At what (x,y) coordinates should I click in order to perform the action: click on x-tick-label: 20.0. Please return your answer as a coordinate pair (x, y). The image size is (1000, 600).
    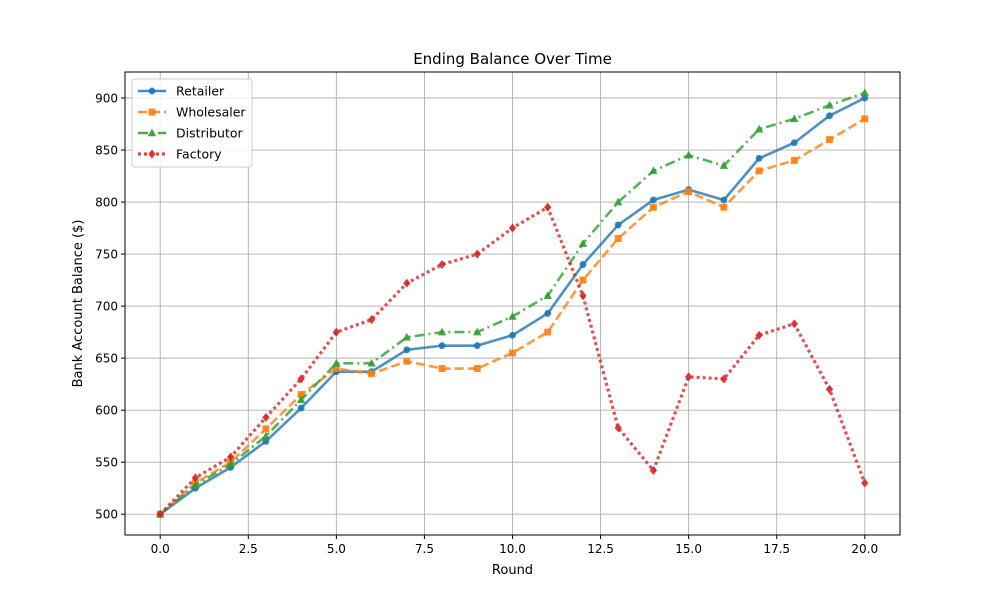
    Looking at the image, I should click on (864, 549).